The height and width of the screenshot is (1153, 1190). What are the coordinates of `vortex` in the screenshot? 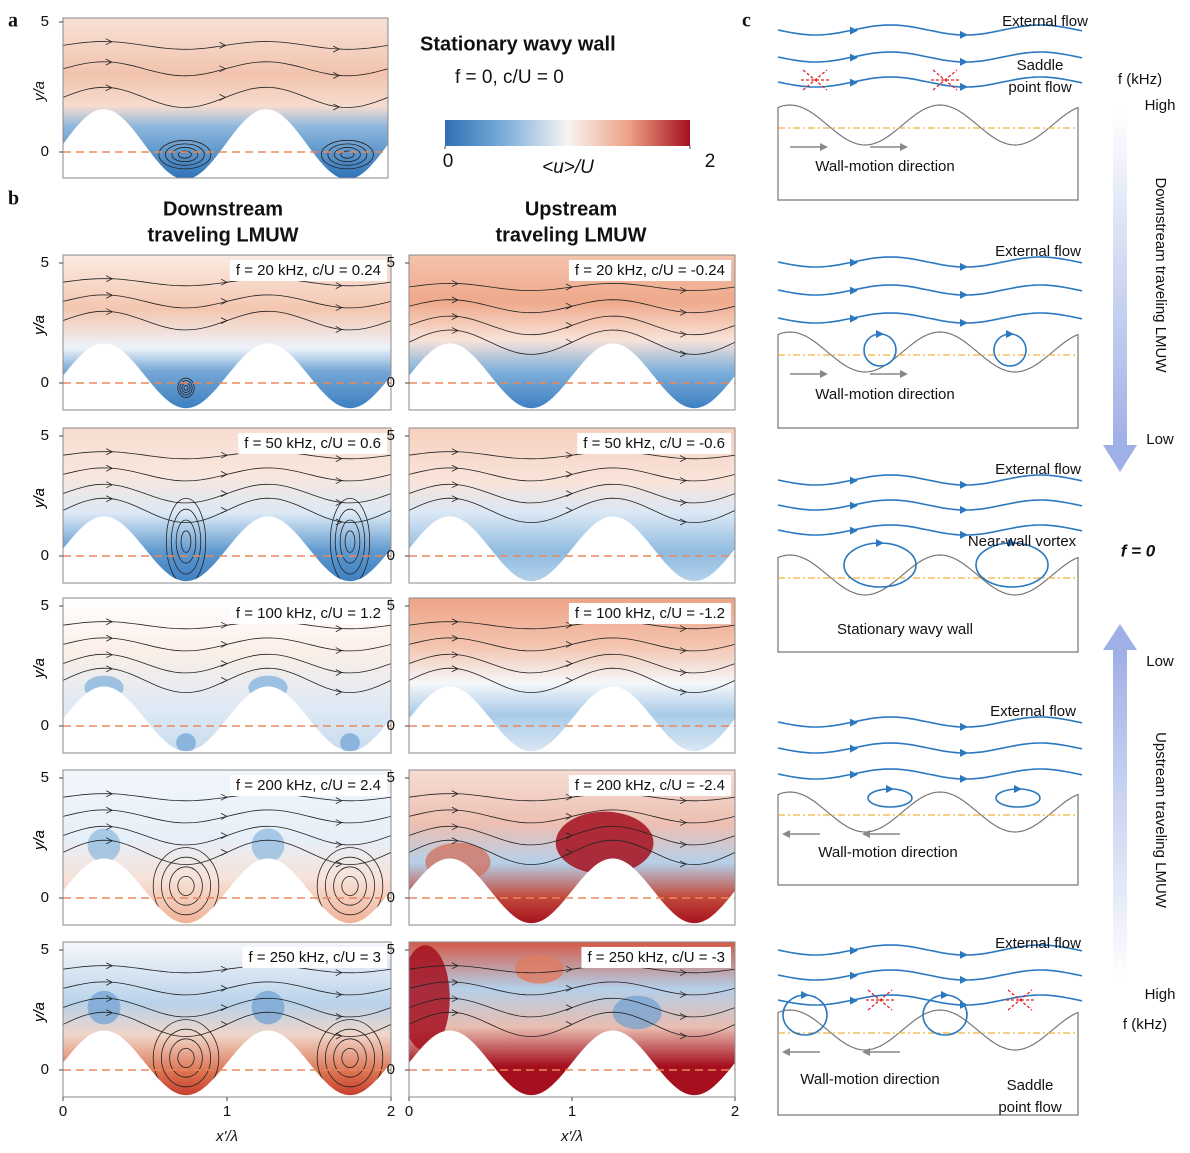 It's located at (1018, 798).